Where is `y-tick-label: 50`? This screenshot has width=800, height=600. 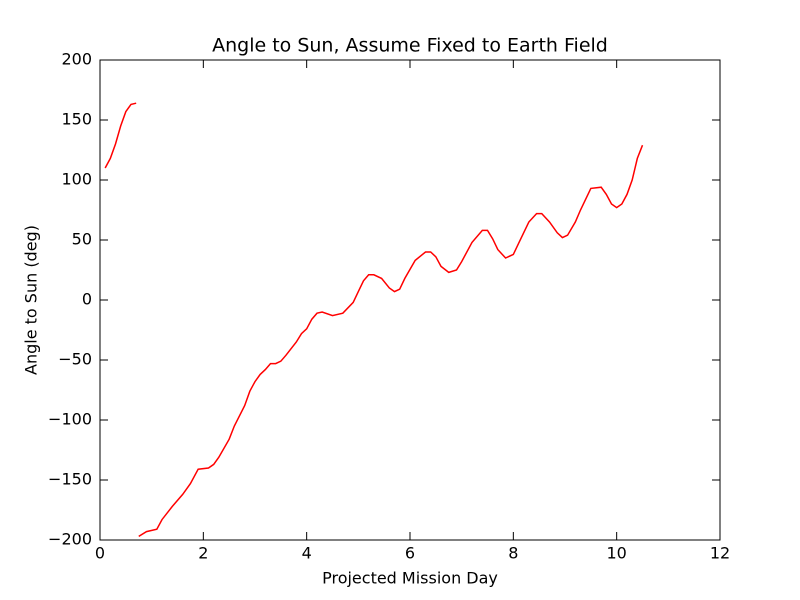
y-tick-label: 50 is located at coordinates (82, 239).